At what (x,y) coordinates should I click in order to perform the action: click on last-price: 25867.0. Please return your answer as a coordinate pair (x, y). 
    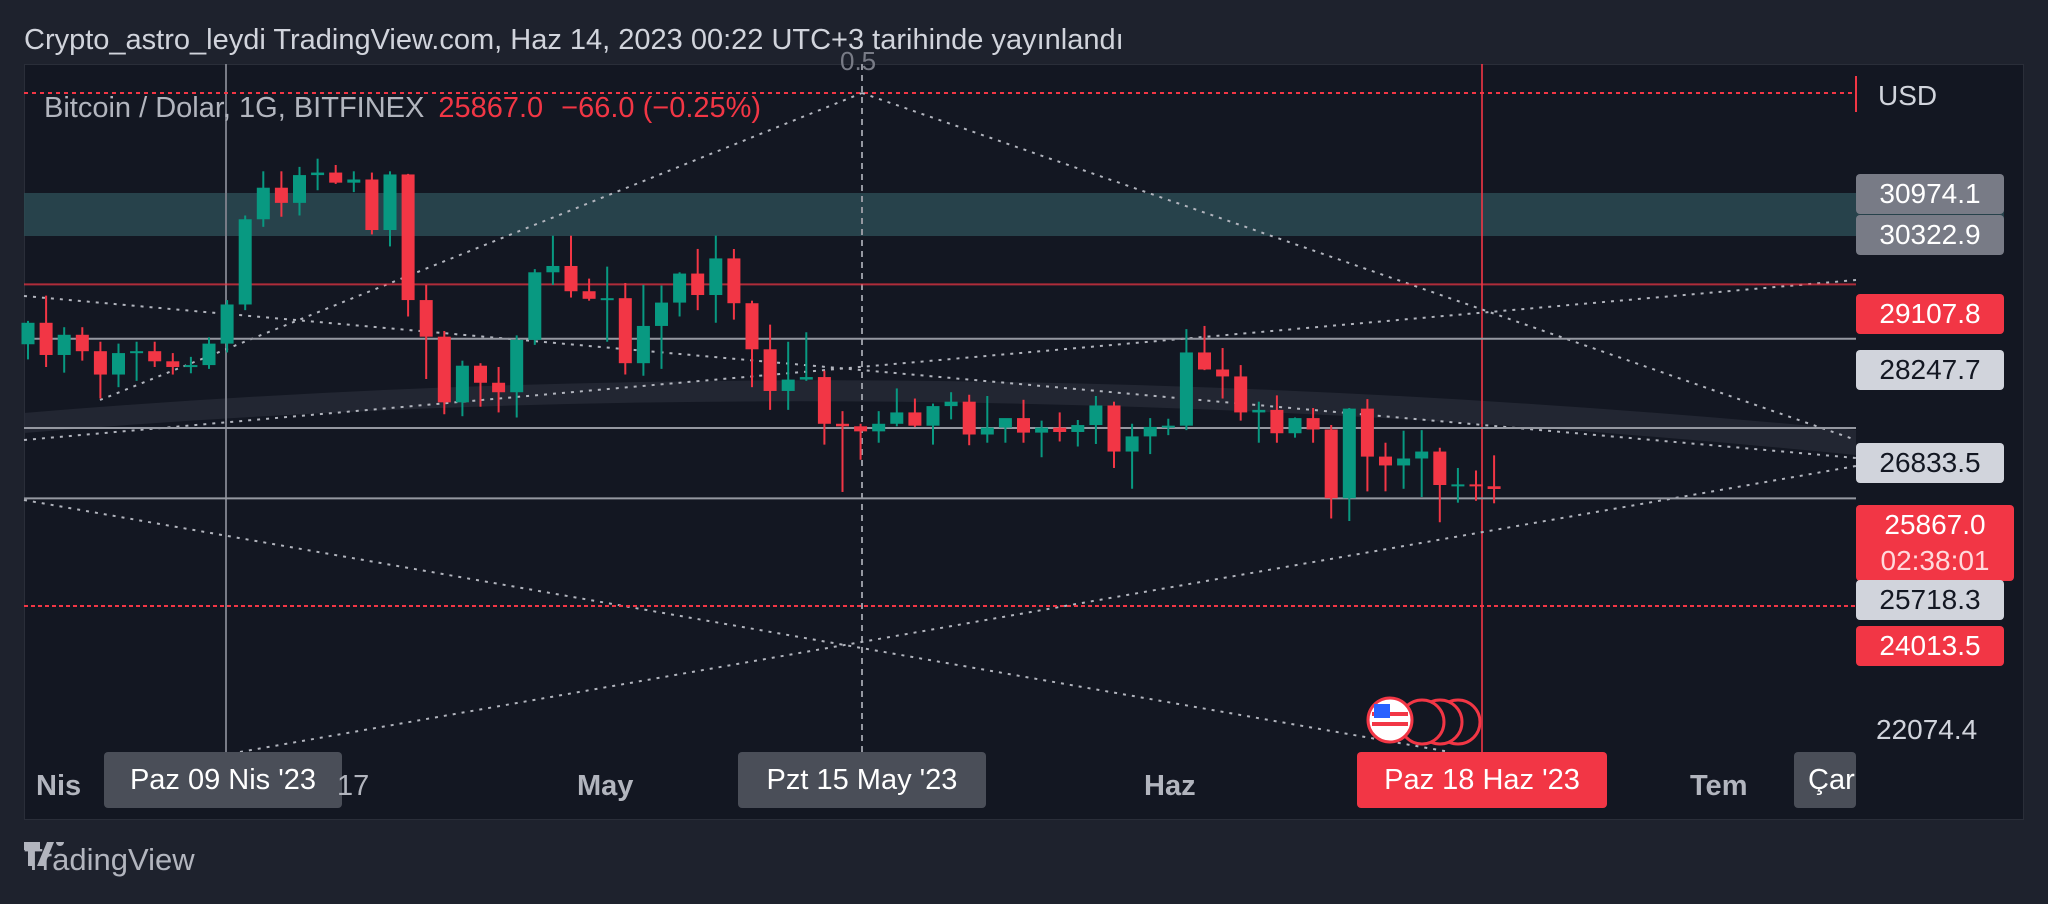
    Looking at the image, I should click on (491, 108).